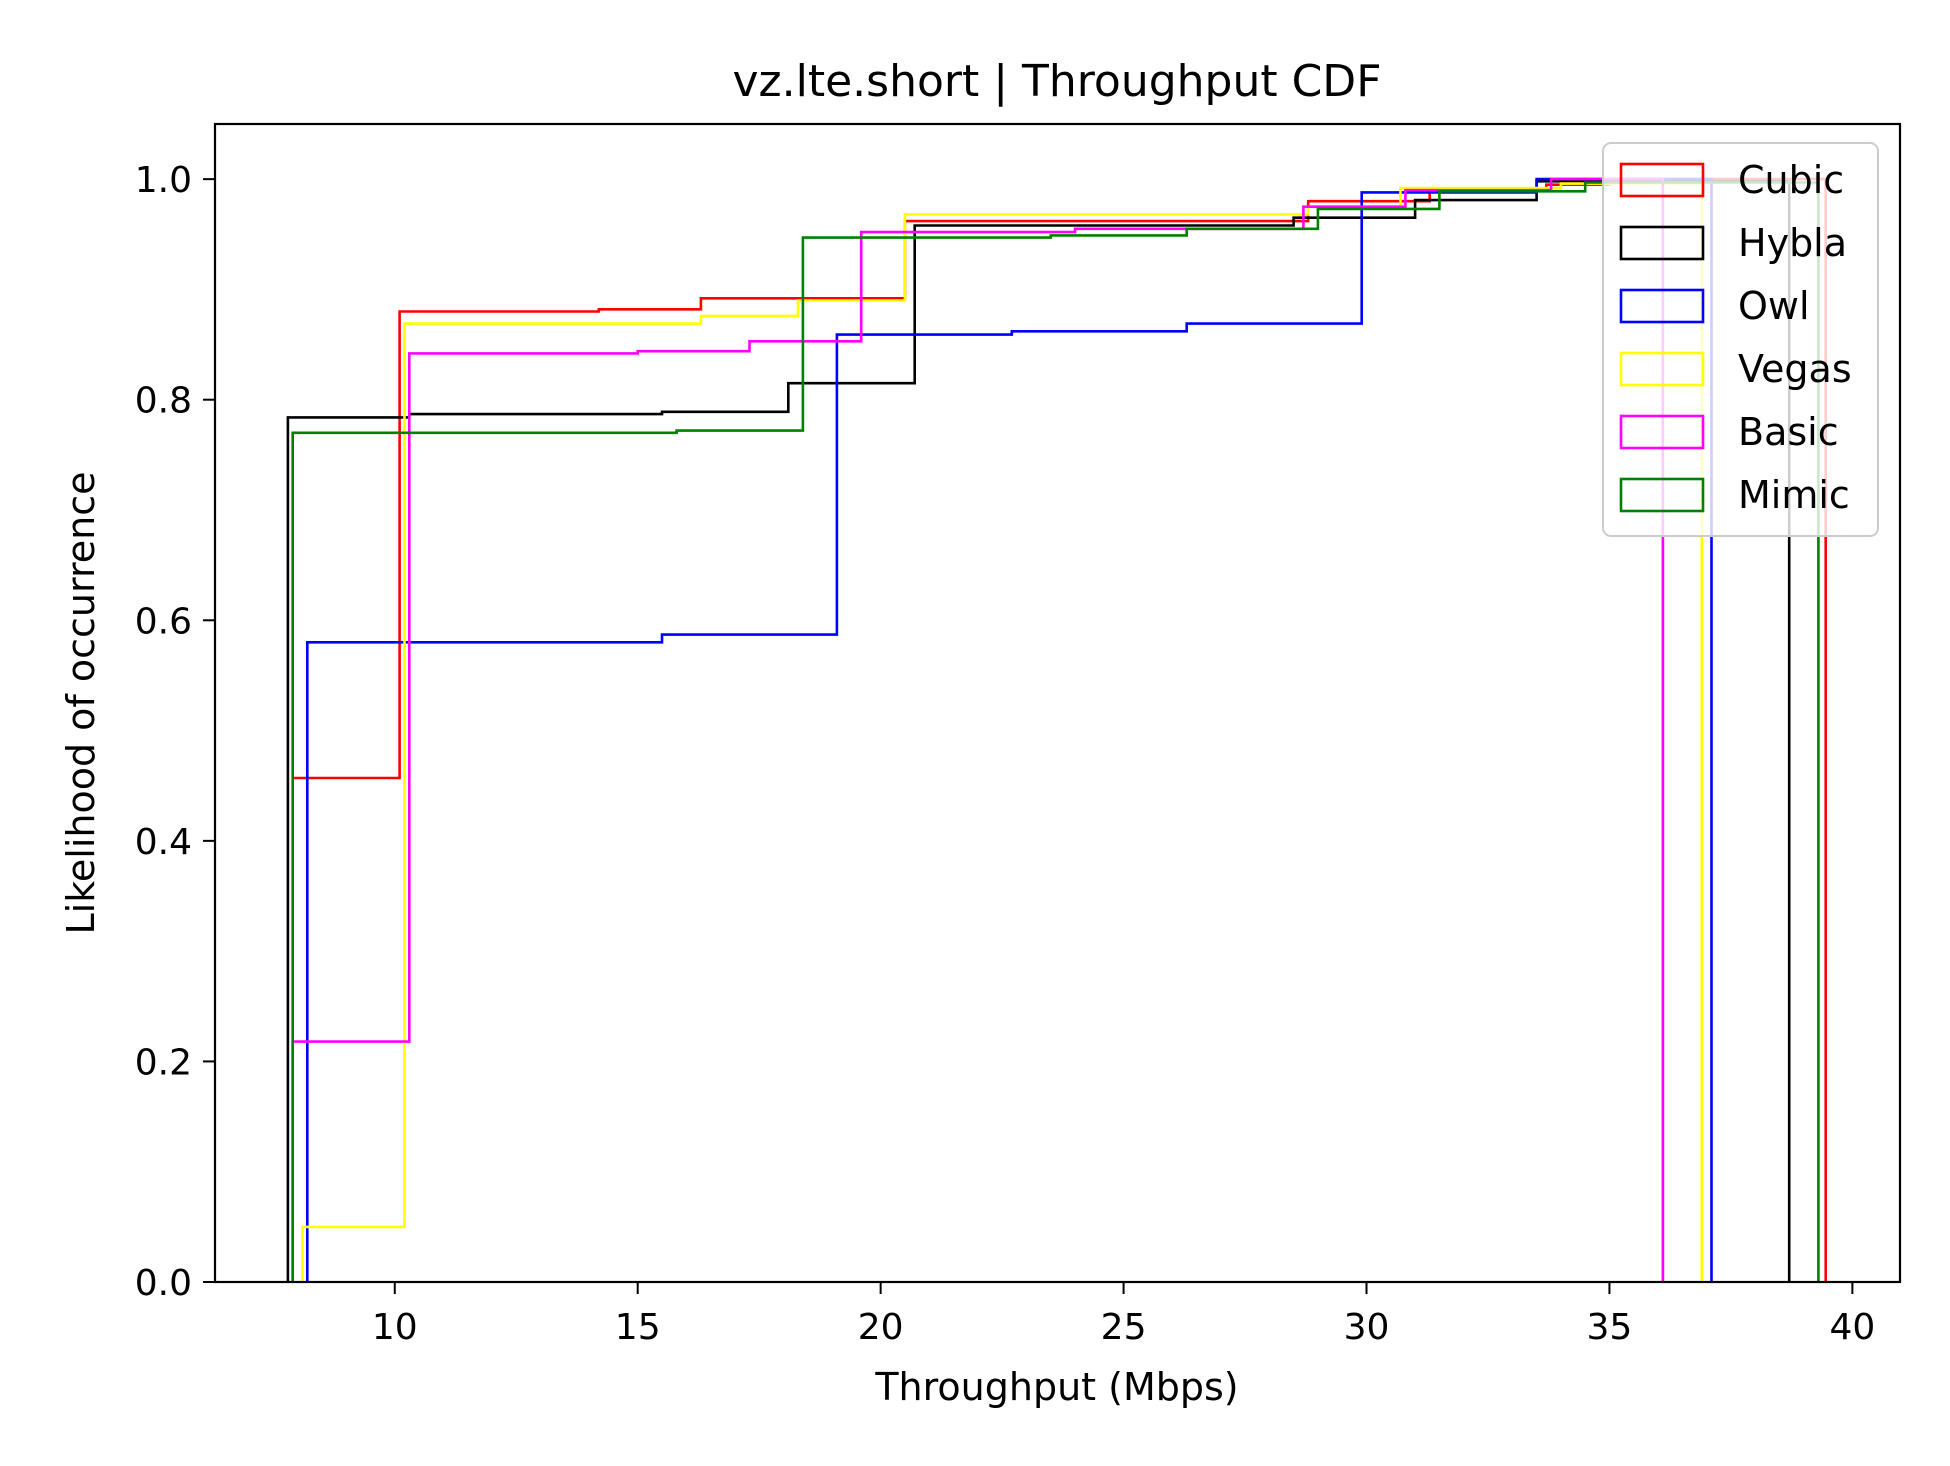 The width and height of the screenshot is (1950, 1466). What do you see at coordinates (1791, 180) in the screenshot?
I see `legend-label-cubic: Cubic` at bounding box center [1791, 180].